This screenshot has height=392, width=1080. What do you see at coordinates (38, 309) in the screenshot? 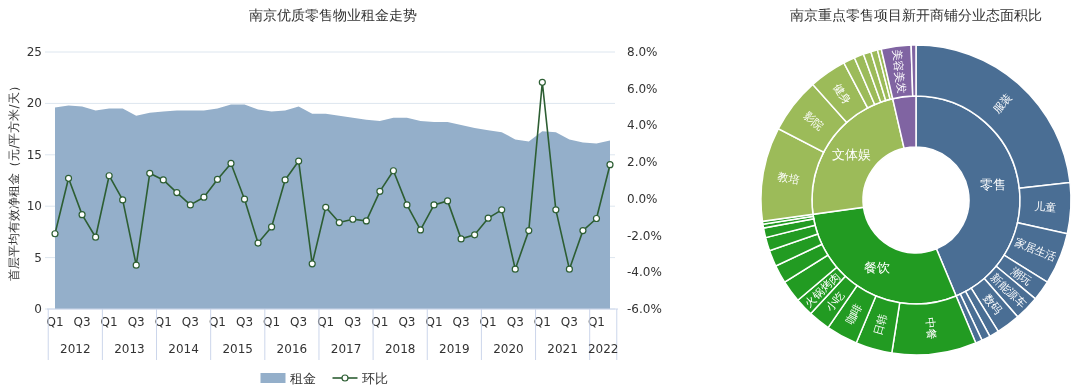
I see `y-tick-label: 0` at bounding box center [38, 309].